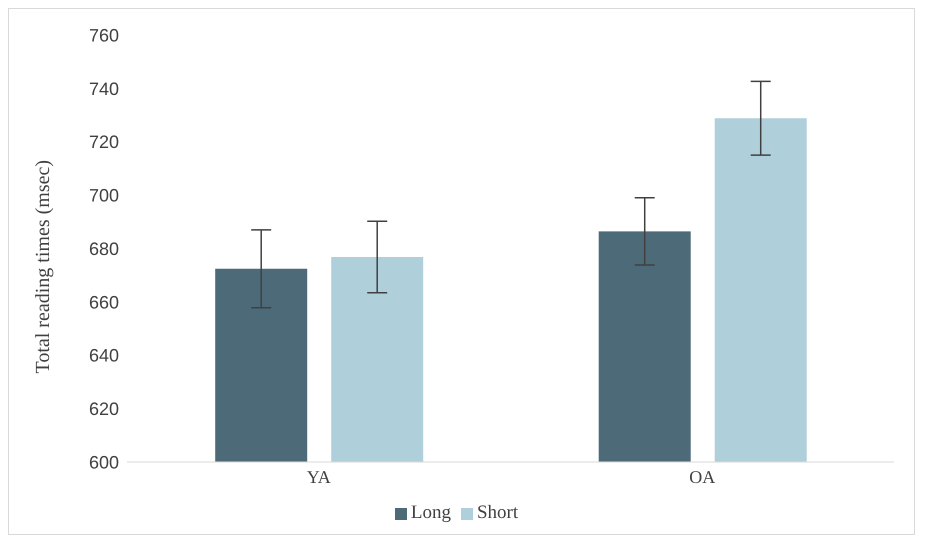 The height and width of the screenshot is (541, 925). Describe the element at coordinates (702, 476) in the screenshot. I see `x-tick-label: OA` at that location.